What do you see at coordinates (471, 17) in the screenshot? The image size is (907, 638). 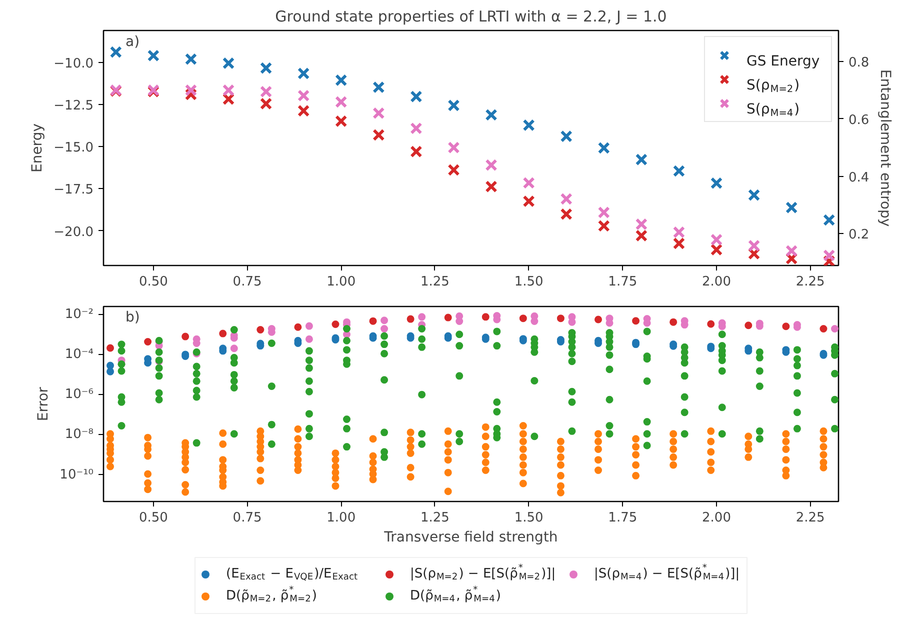 I see `chart-title: Ground state properties of LRTI with α = 2.2, J = 1.0` at bounding box center [471, 17].